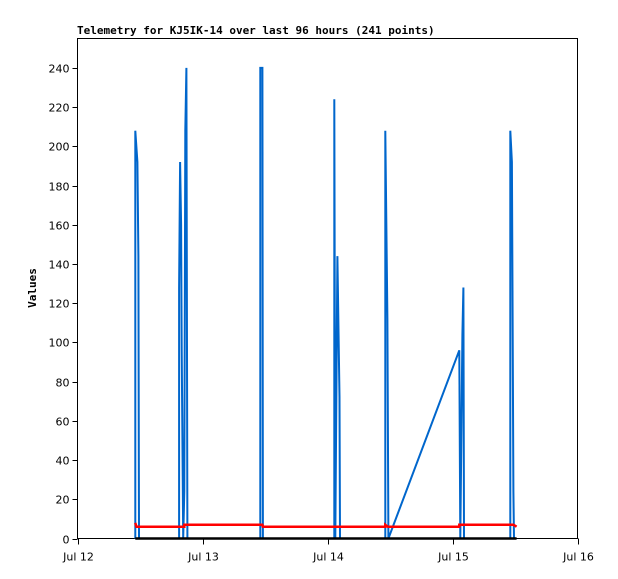 This screenshot has width=618, height=579. I want to click on y-tick-label: 140, so click(59, 265).